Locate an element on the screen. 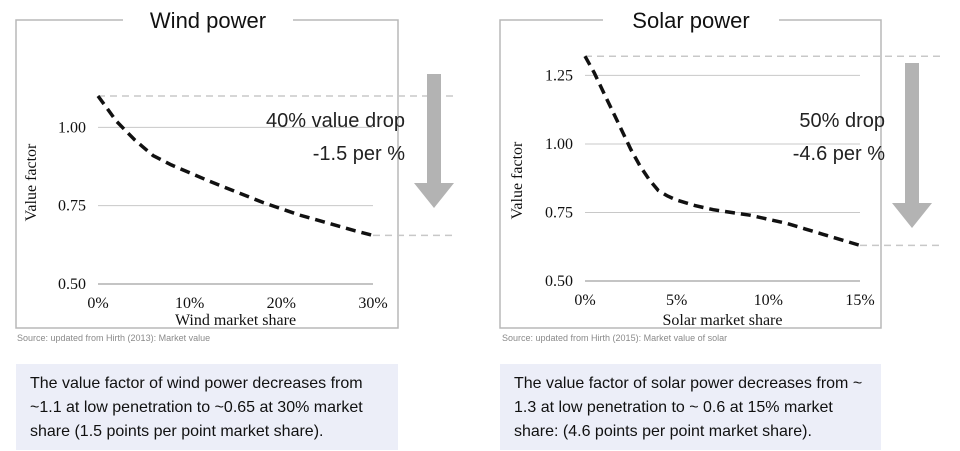 This screenshot has width=960, height=451. wind-x-tick-label: 30% is located at coordinates (372, 303).